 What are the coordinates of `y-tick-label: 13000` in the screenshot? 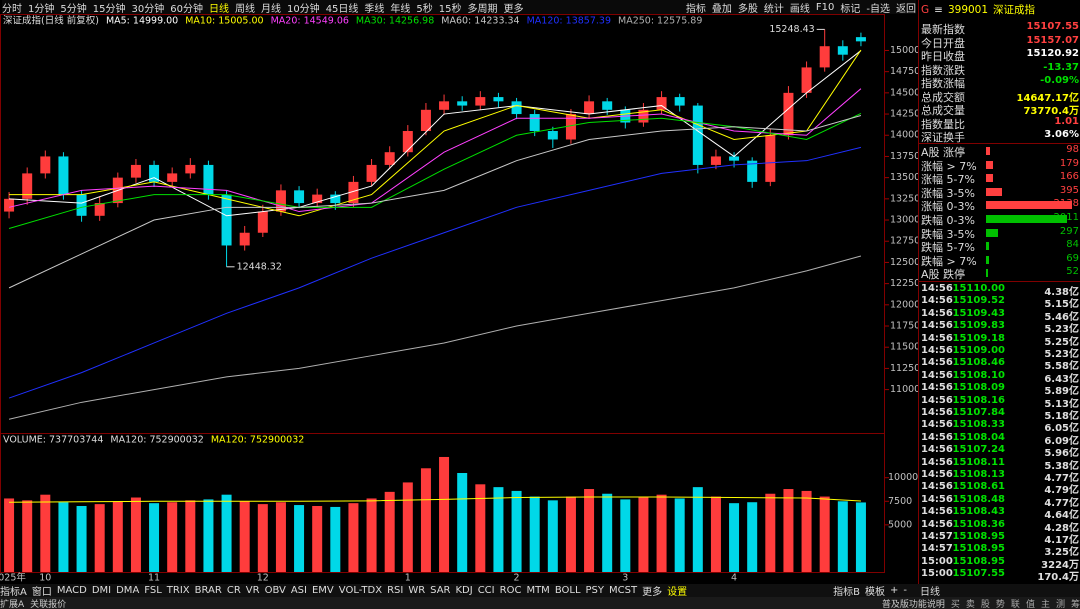 It's located at (904, 220).